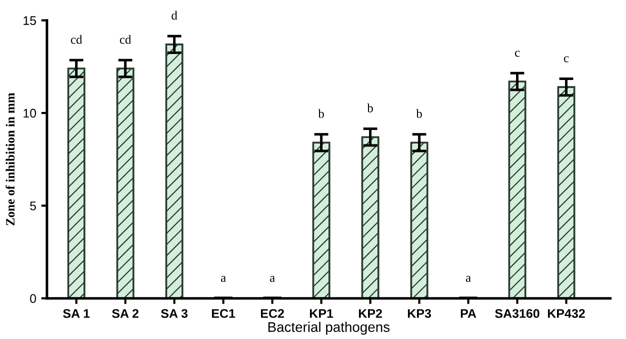 The width and height of the screenshot is (626, 339). Describe the element at coordinates (370, 313) in the screenshot. I see `x-tick-label: KP2` at that location.